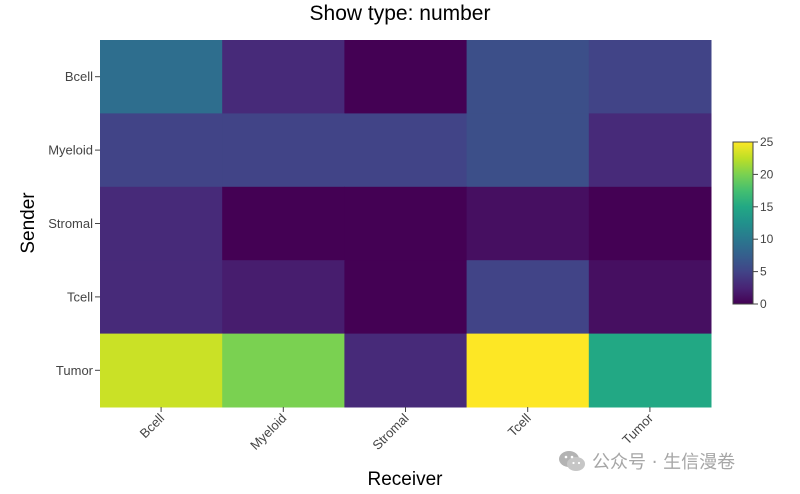 The width and height of the screenshot is (800, 494). What do you see at coordinates (161, 77) in the screenshot?
I see `heatmap-cell-bcell-bcell` at bounding box center [161, 77].